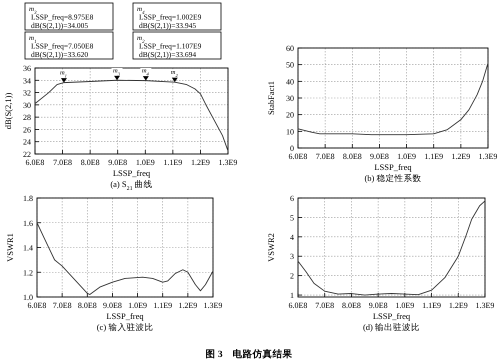 This screenshot has height=363, width=498. What do you see at coordinates (28, 198) in the screenshot?
I see `y-tick-label: 1.8` at bounding box center [28, 198].